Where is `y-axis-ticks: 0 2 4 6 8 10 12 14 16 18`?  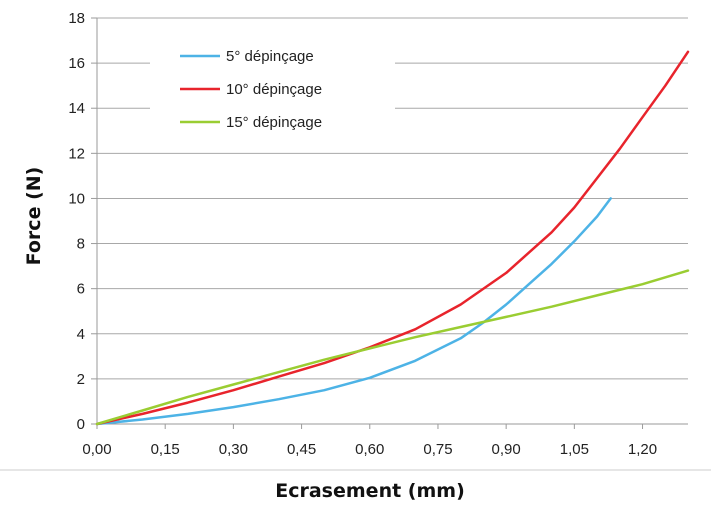
y-axis-ticks: 0 2 4 6 8 10 12 14 16 18 is located at coordinates (82, 221).